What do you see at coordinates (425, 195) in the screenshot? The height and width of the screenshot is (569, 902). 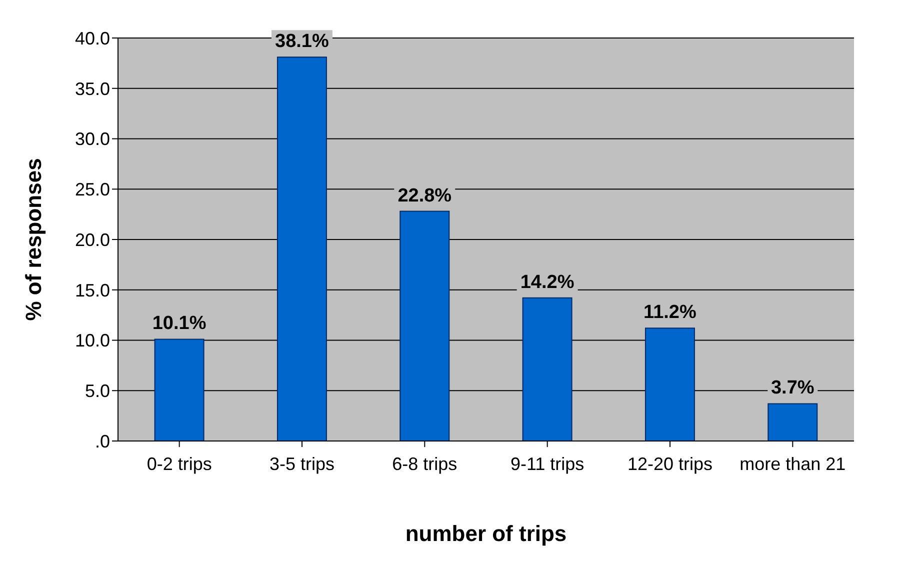 I see `data-label: 22.8%` at bounding box center [425, 195].